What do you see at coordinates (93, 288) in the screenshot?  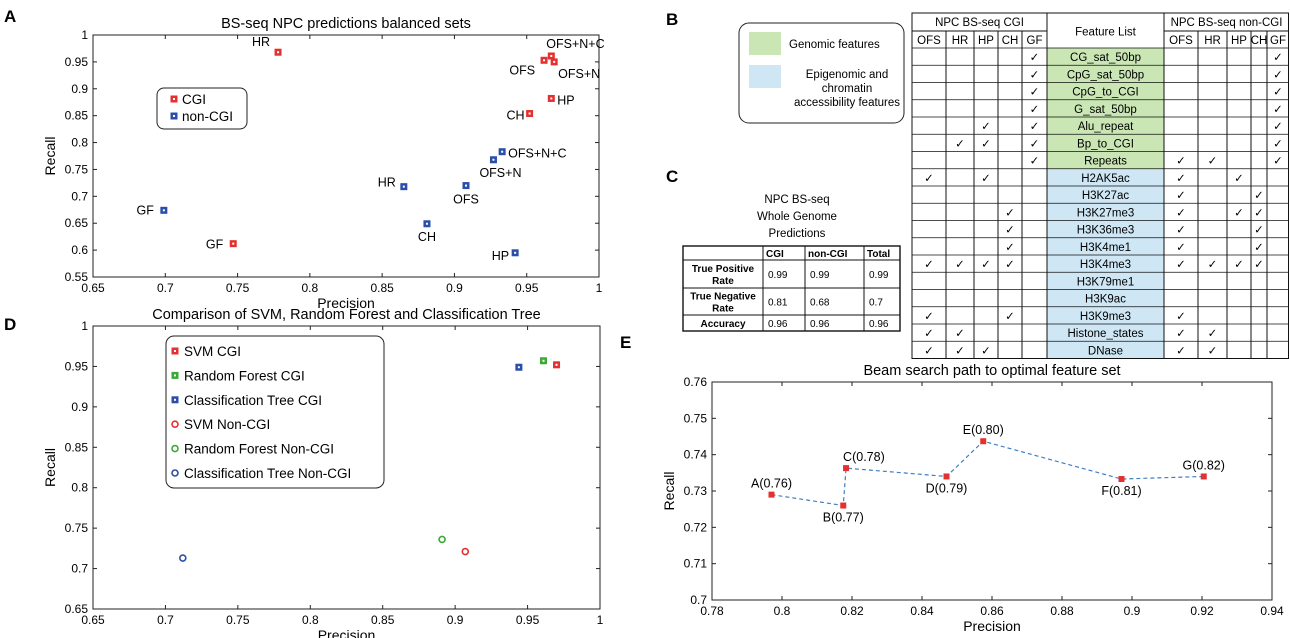 I see `x-tick-label: 0.65` at bounding box center [93, 288].